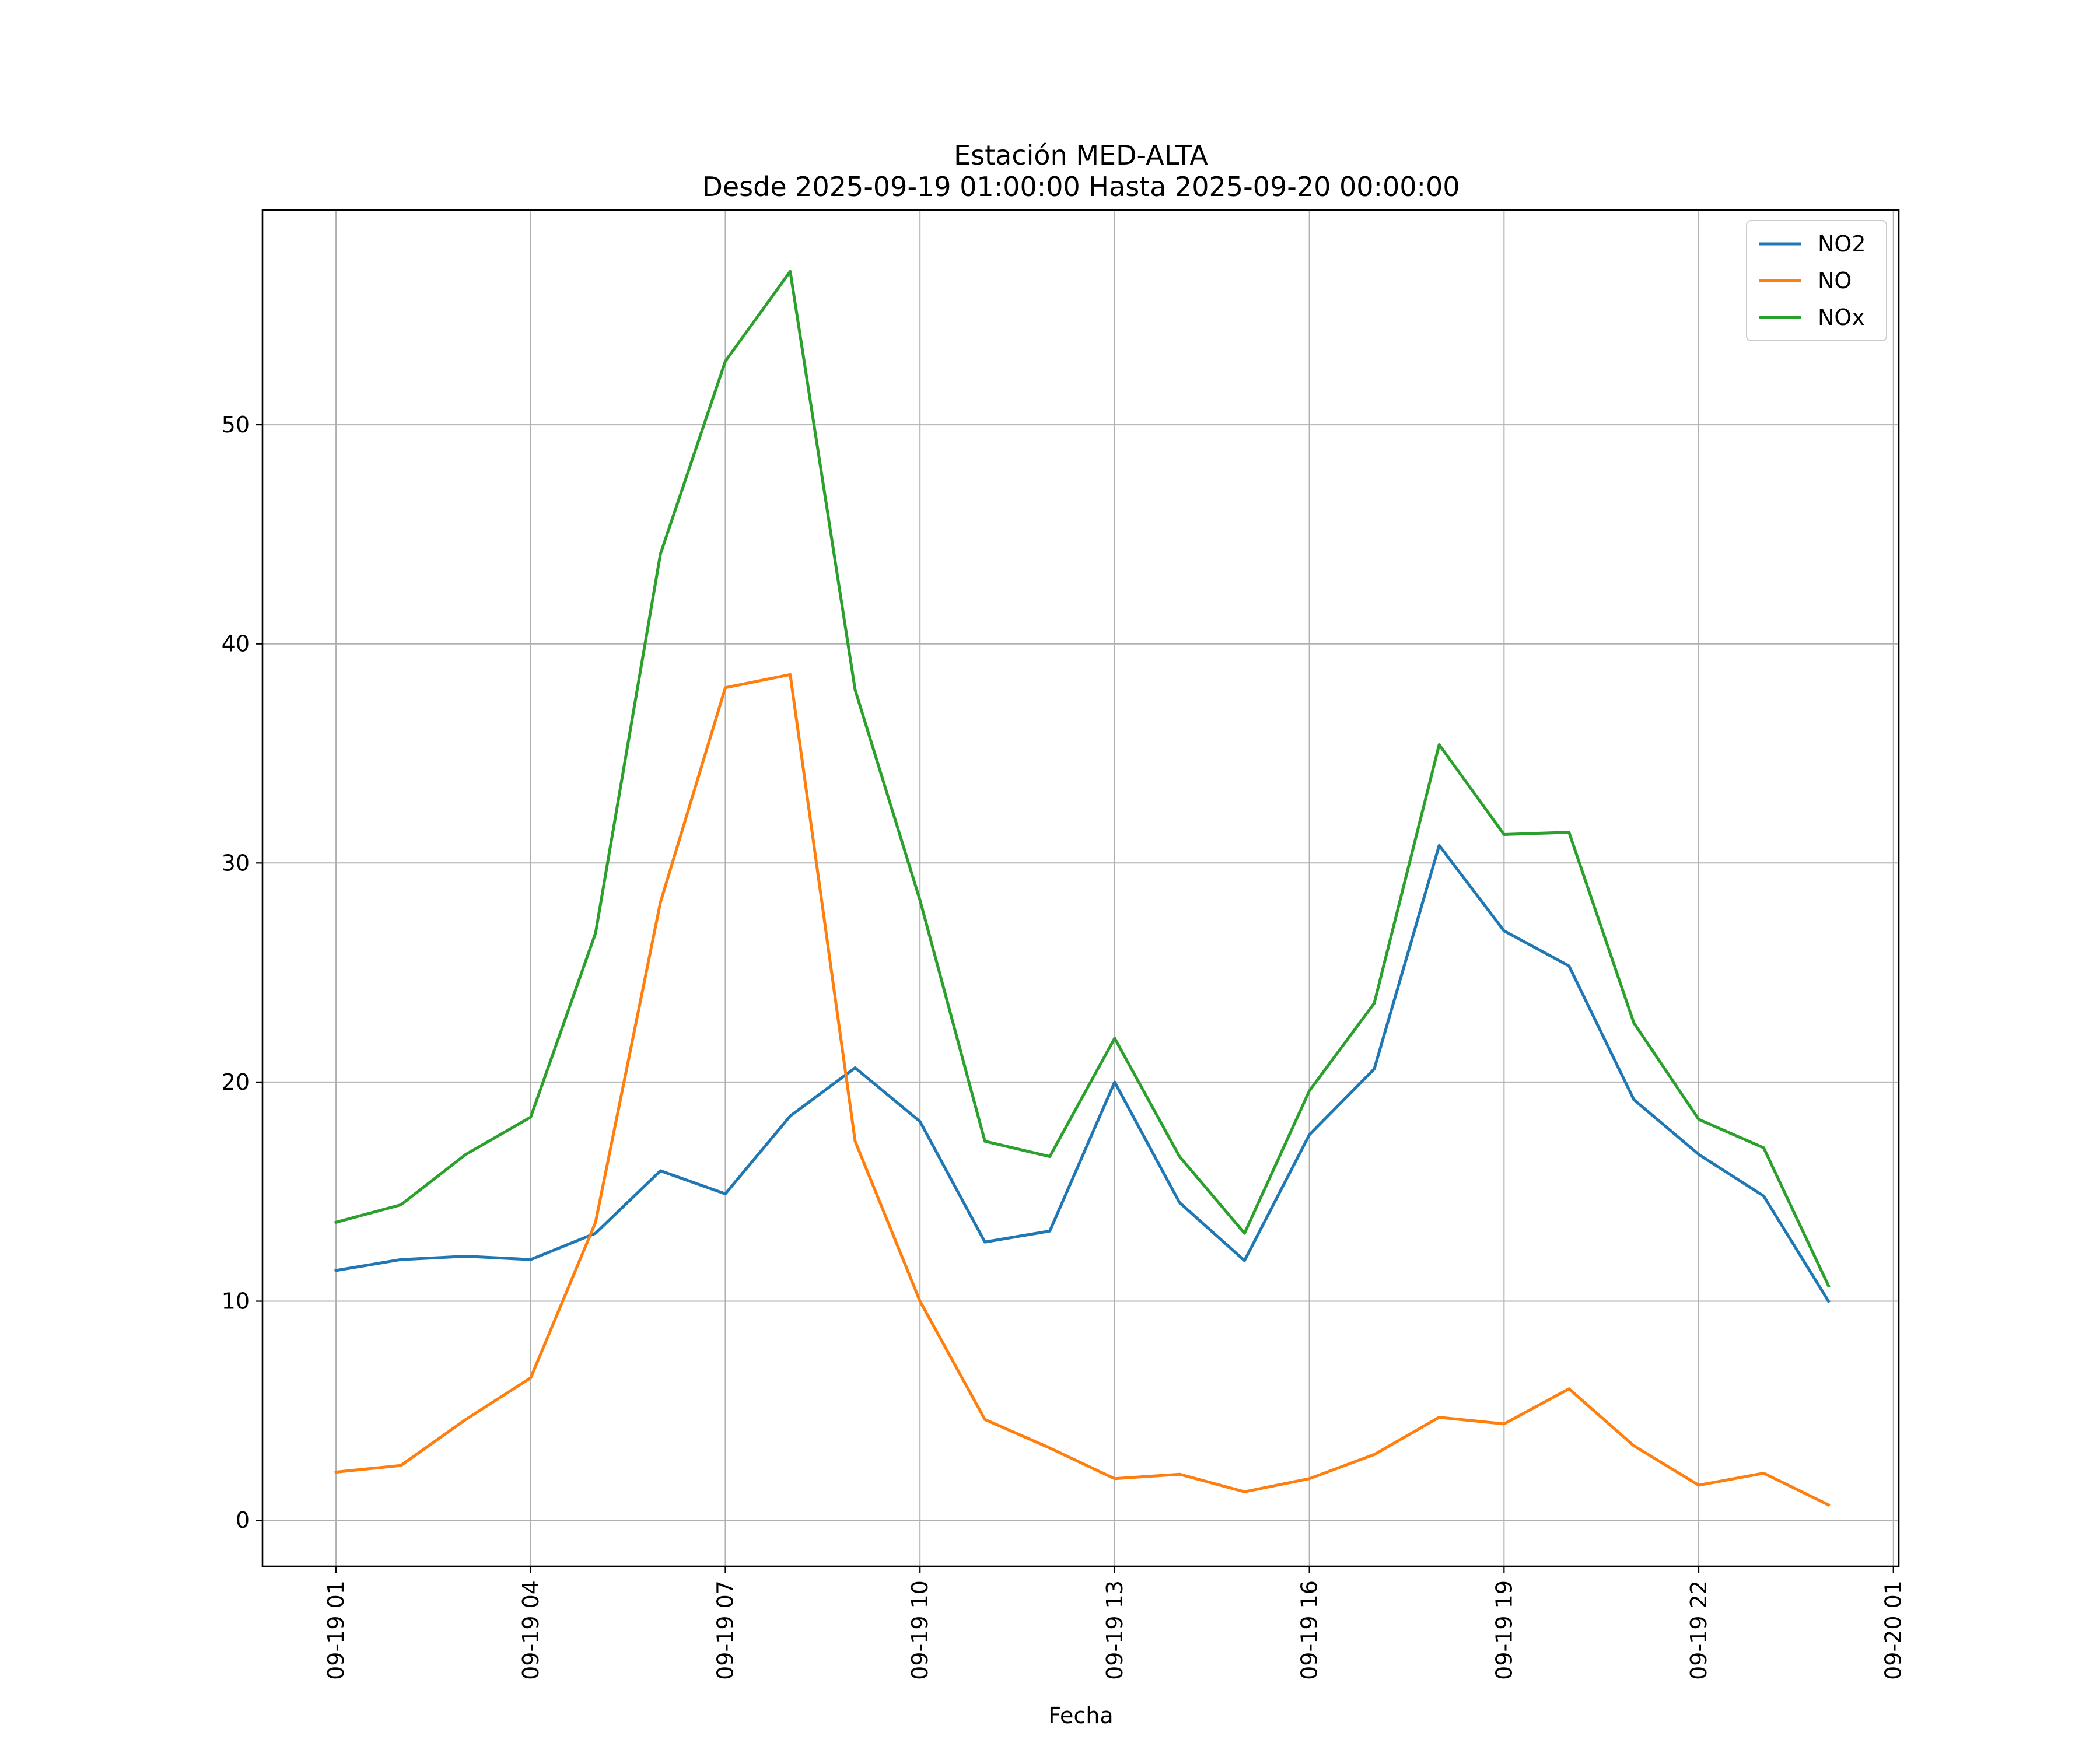 The width and height of the screenshot is (2100, 1753). Describe the element at coordinates (1699, 1630) in the screenshot. I see `x-tick-label: 09-19 22` at that location.